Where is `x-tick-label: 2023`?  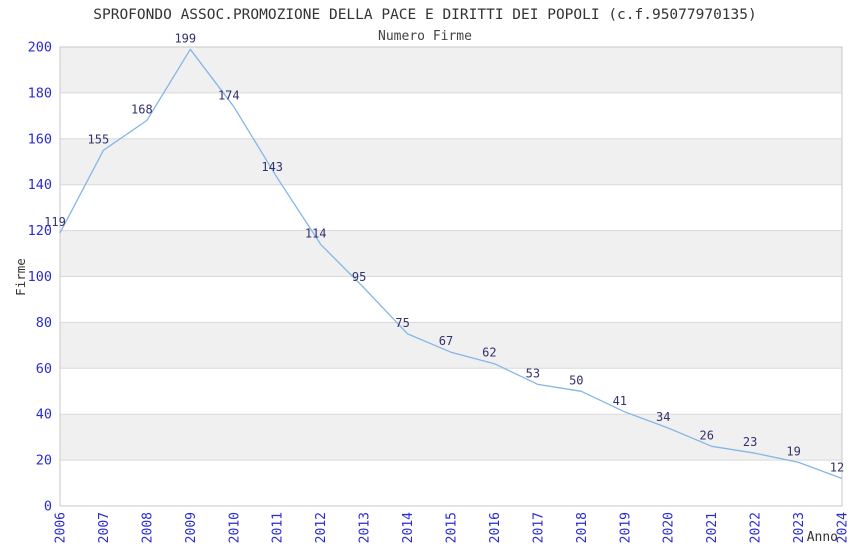
x-tick-label: 2023 is located at coordinates (799, 527).